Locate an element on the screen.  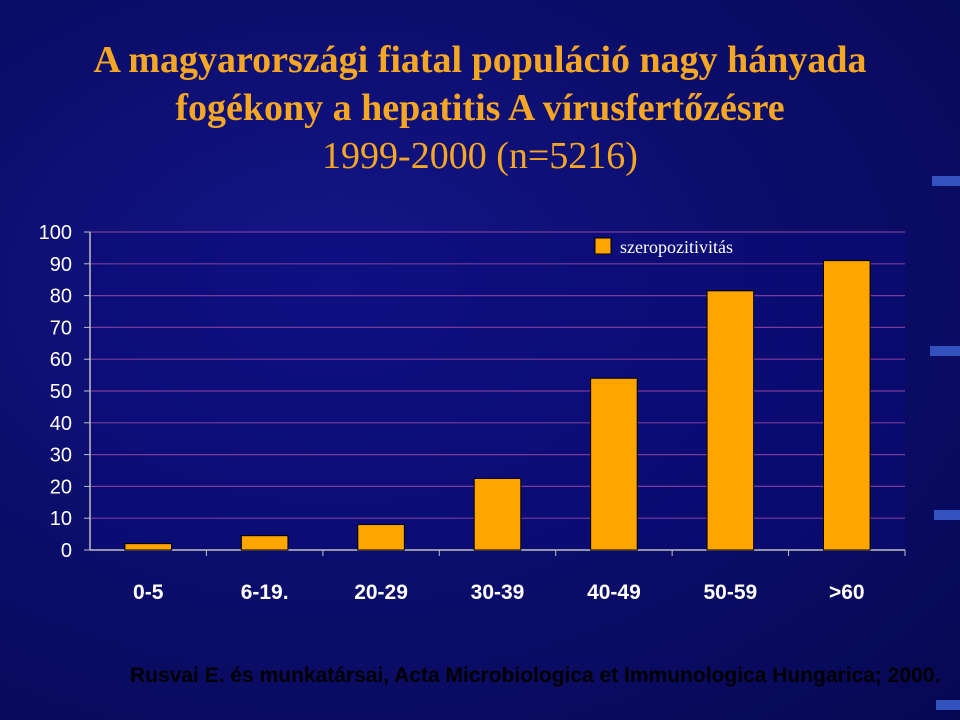
y-tick-label: 30 is located at coordinates (61, 456).